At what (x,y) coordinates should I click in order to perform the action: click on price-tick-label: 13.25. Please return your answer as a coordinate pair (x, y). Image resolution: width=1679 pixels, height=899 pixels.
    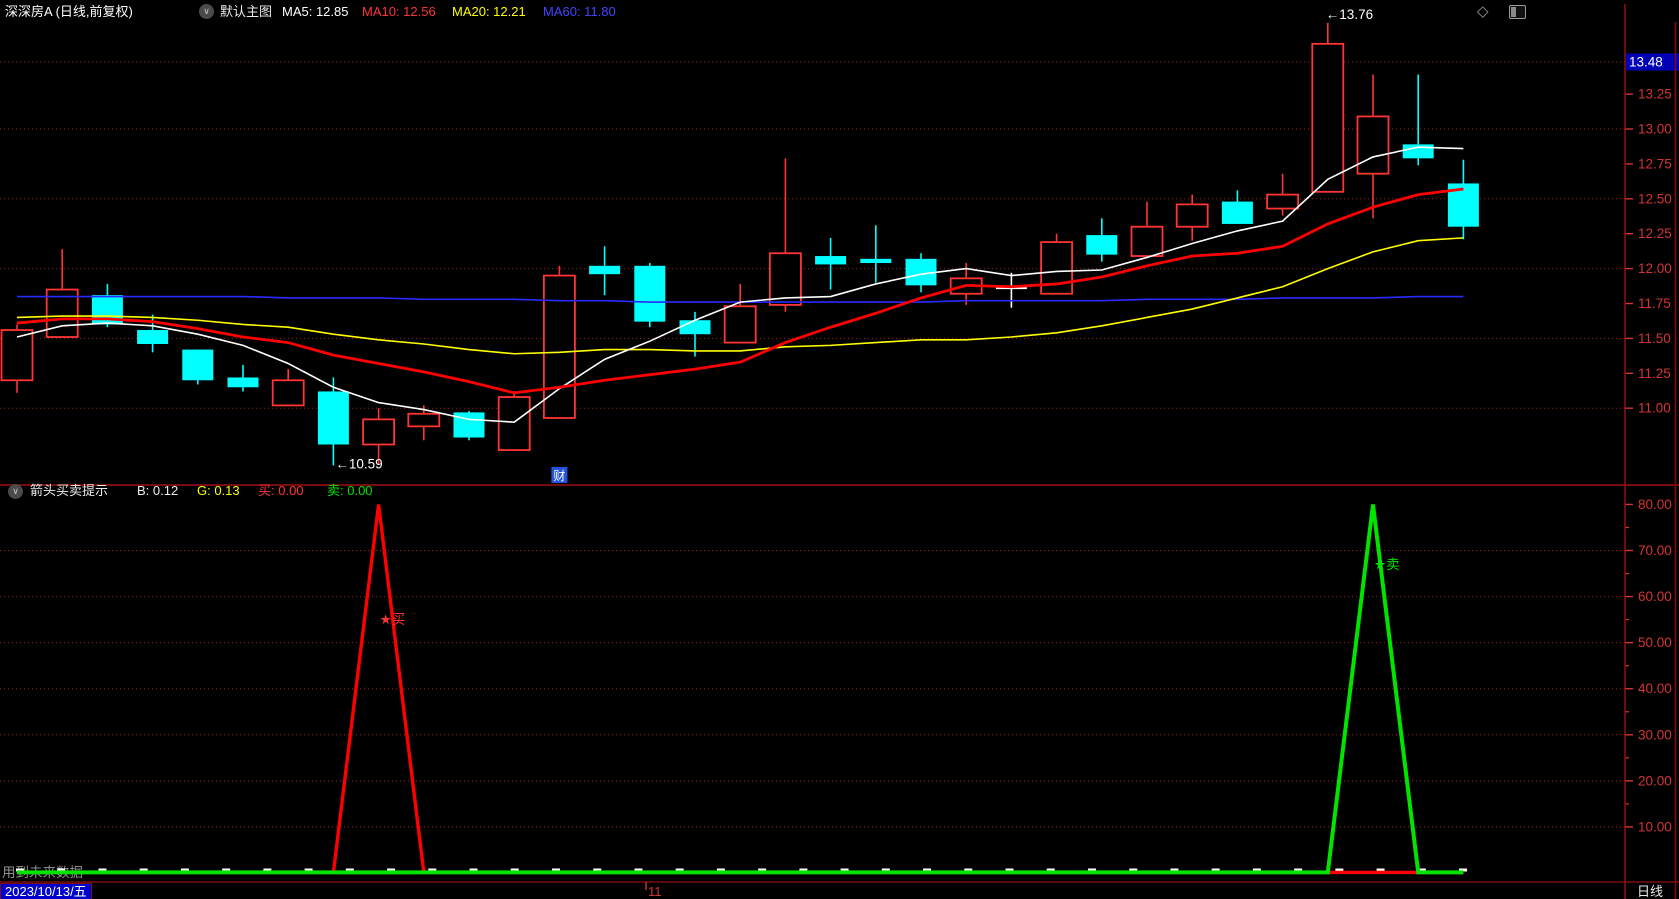
    Looking at the image, I should click on (1655, 94).